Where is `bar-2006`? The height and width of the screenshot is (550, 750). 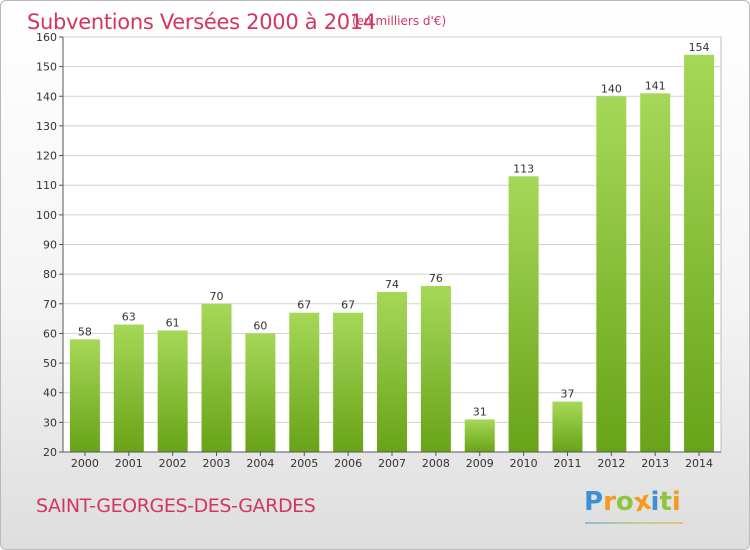
bar-2006 is located at coordinates (348, 382).